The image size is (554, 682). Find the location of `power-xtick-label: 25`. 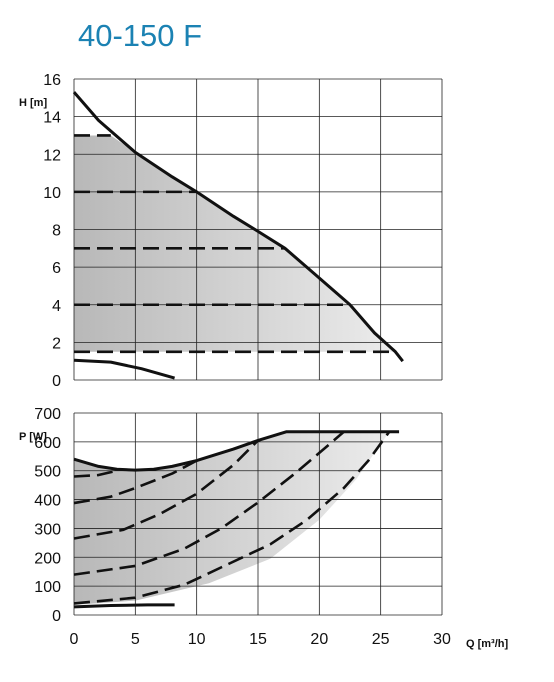

power-xtick-label: 25 is located at coordinates (381, 639).